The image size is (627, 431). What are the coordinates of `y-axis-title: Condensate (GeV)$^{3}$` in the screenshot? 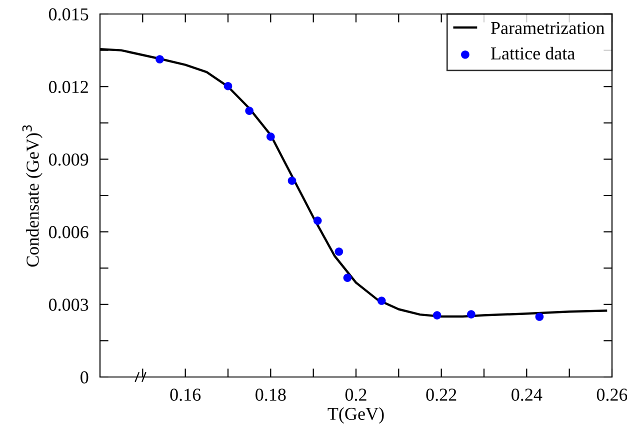 It's located at (32, 196).